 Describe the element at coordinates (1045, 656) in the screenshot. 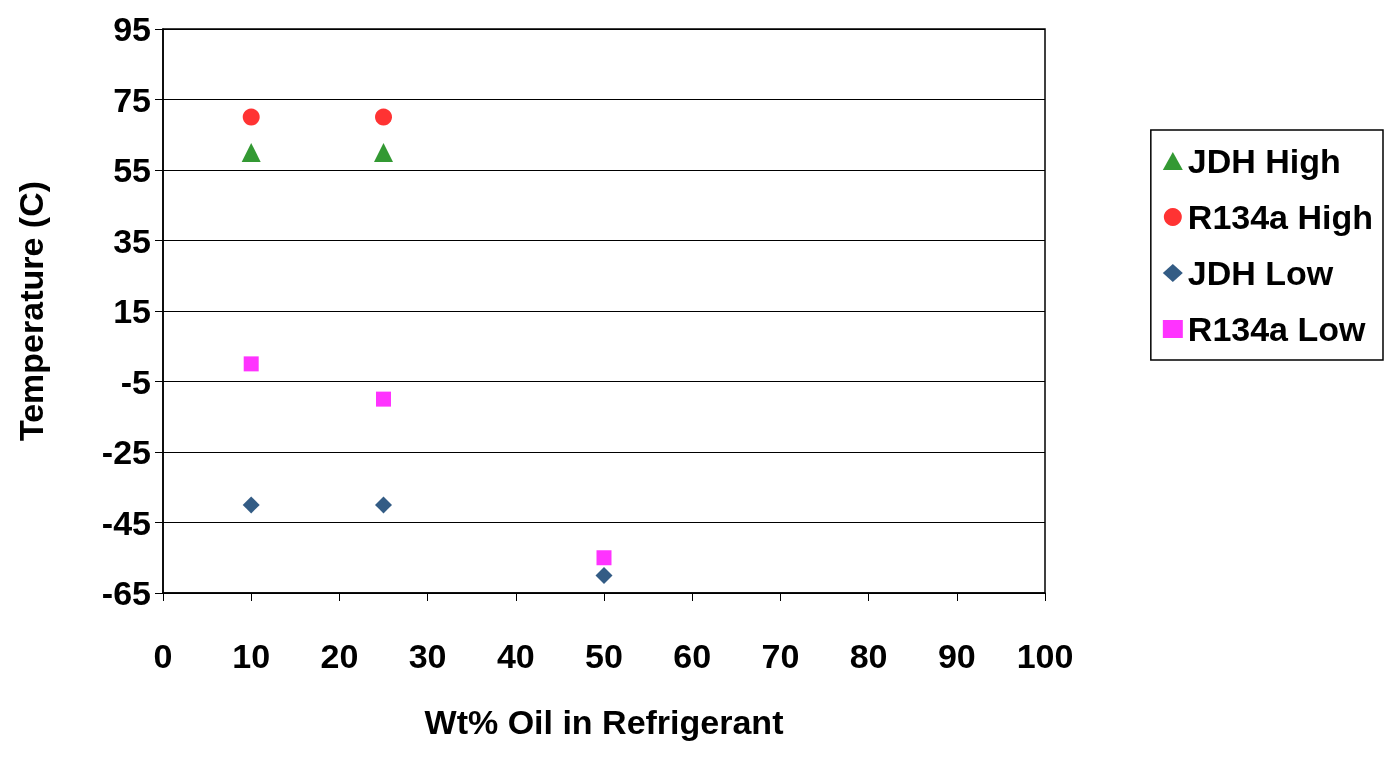

I see `x-tick-label: 100` at that location.